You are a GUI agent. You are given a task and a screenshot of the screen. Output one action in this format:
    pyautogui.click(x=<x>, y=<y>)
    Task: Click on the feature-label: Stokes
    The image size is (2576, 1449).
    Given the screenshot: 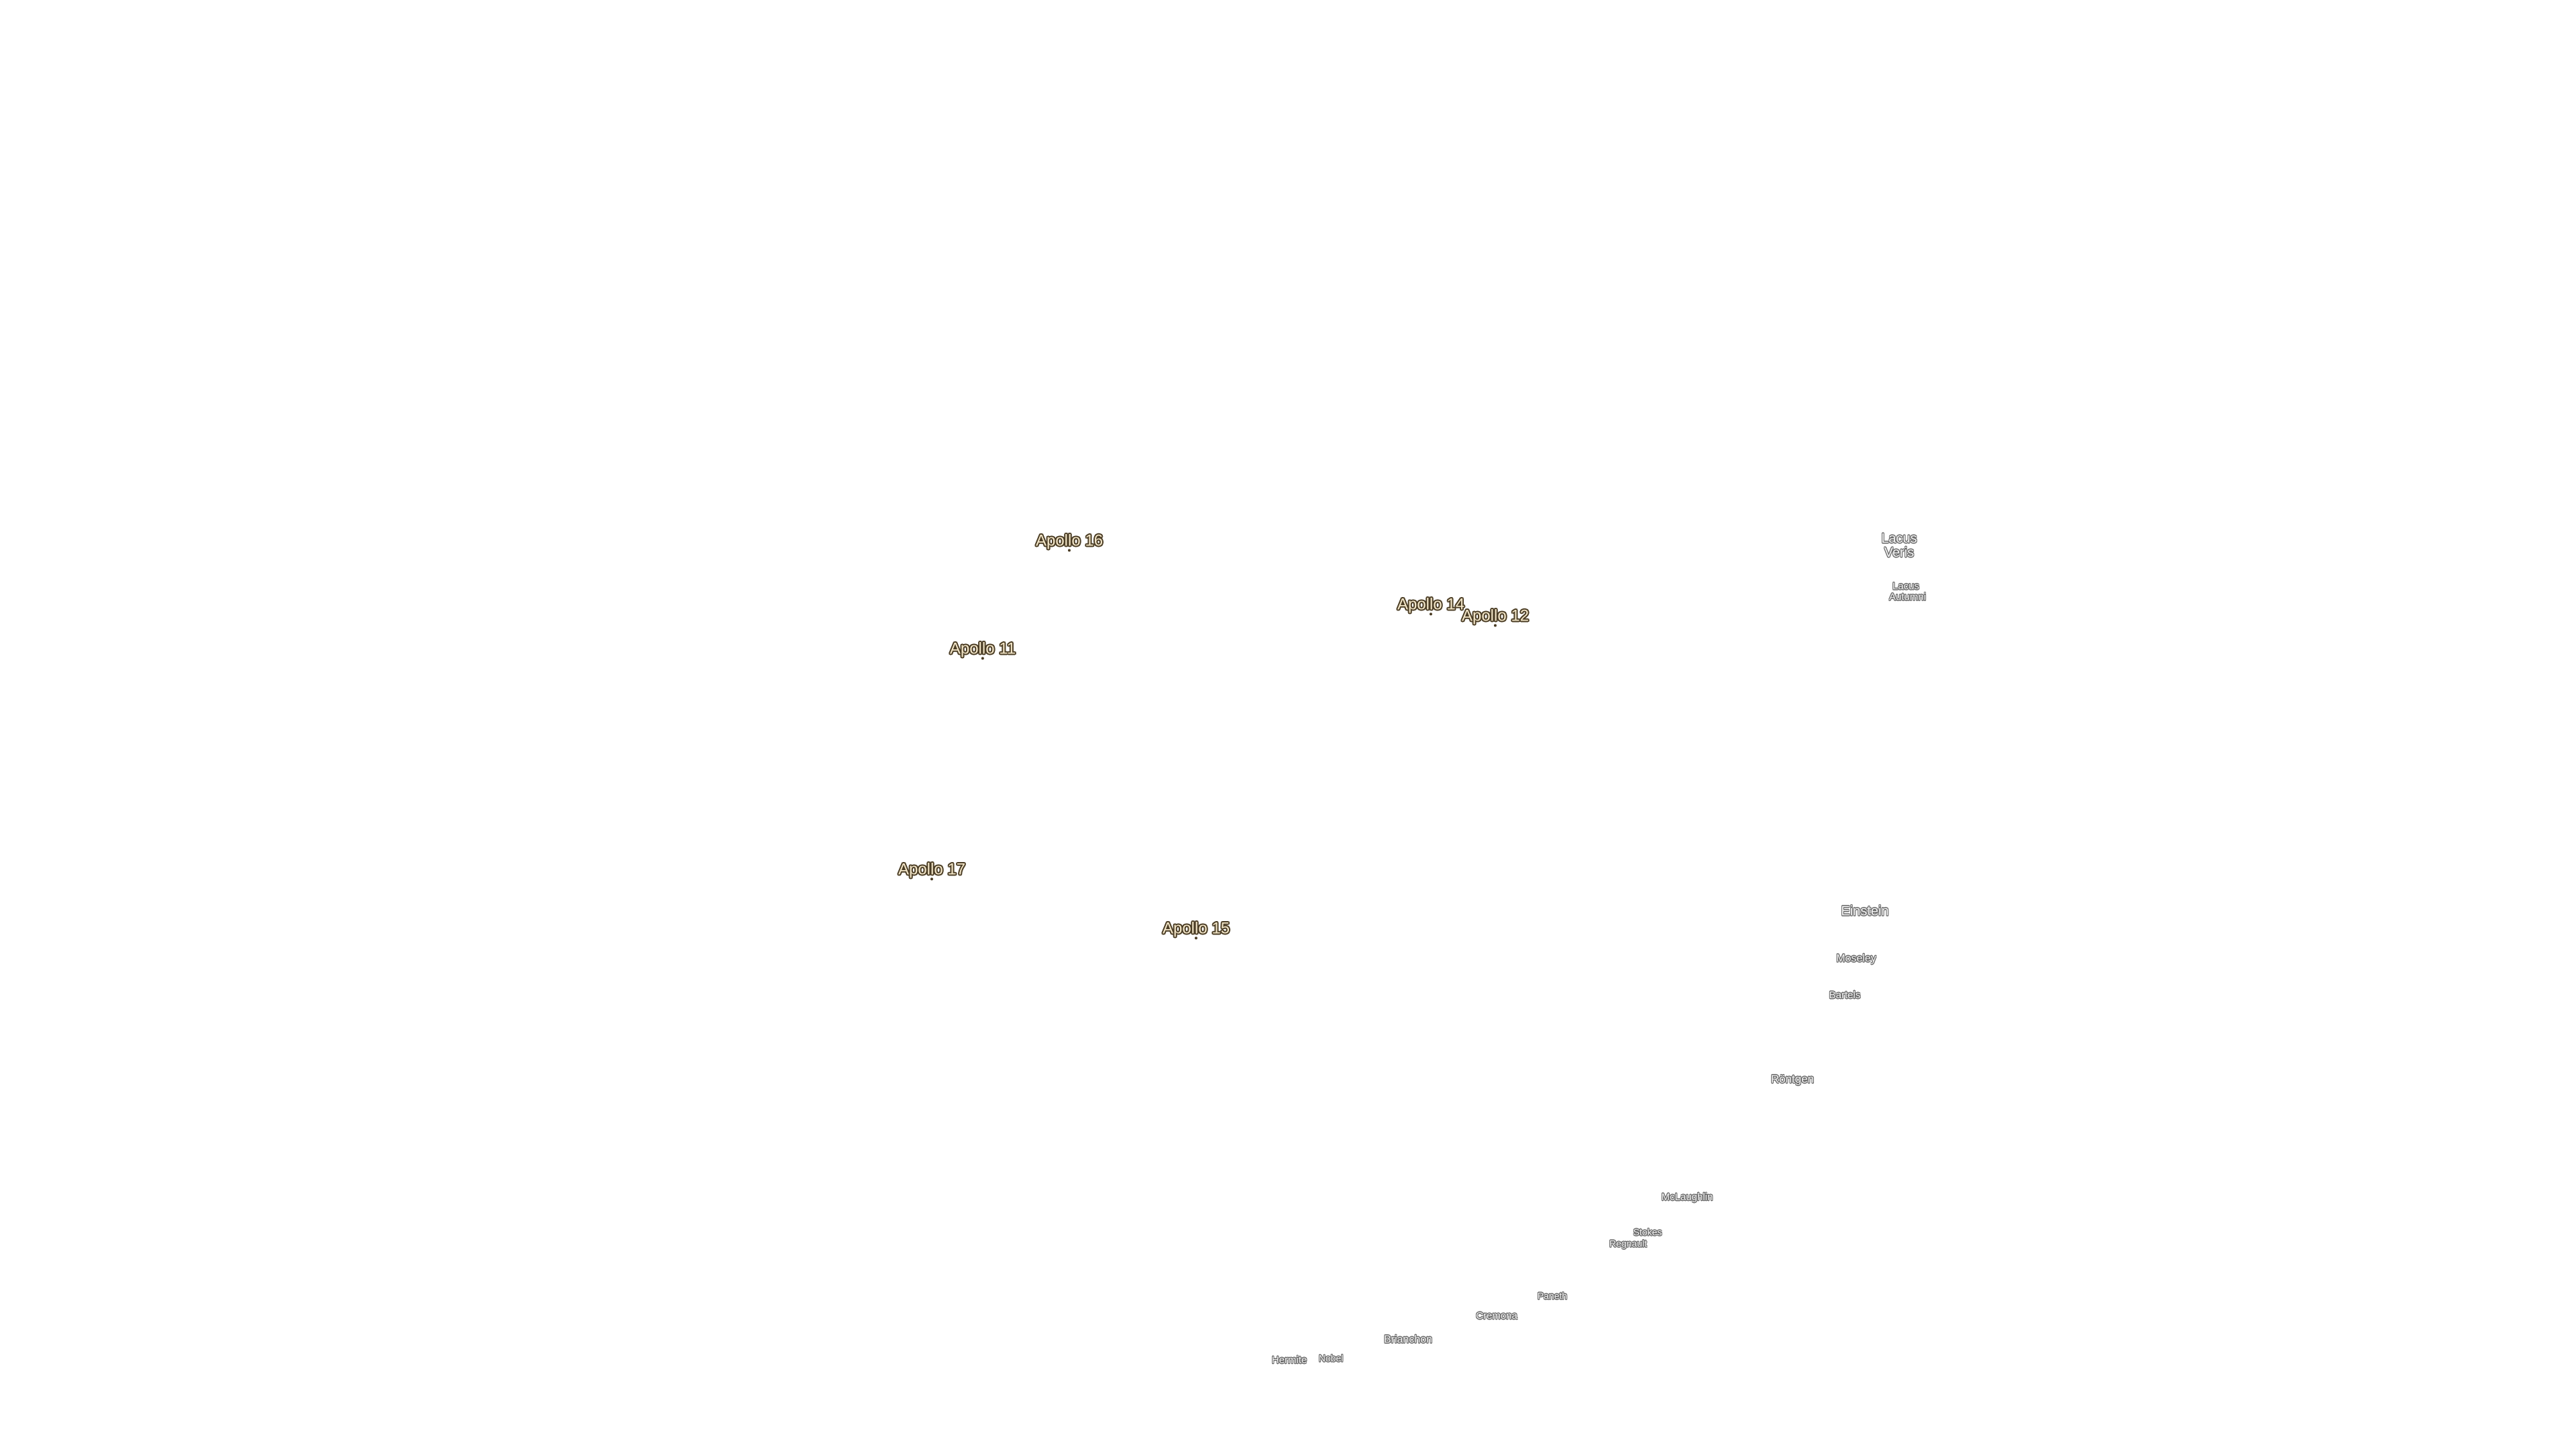 What is the action you would take?
    pyautogui.click(x=1647, y=1232)
    